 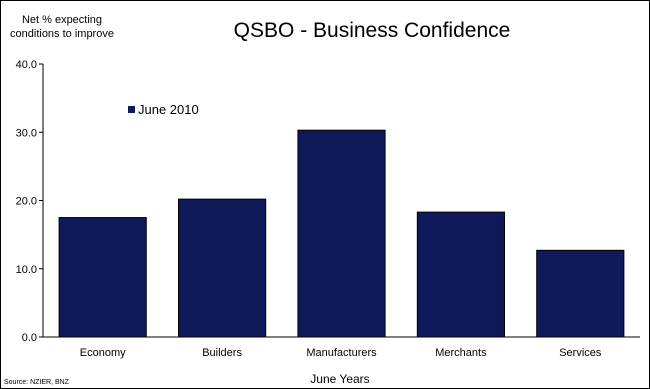 I want to click on x-tick-label: Manufacturers, so click(x=341, y=353).